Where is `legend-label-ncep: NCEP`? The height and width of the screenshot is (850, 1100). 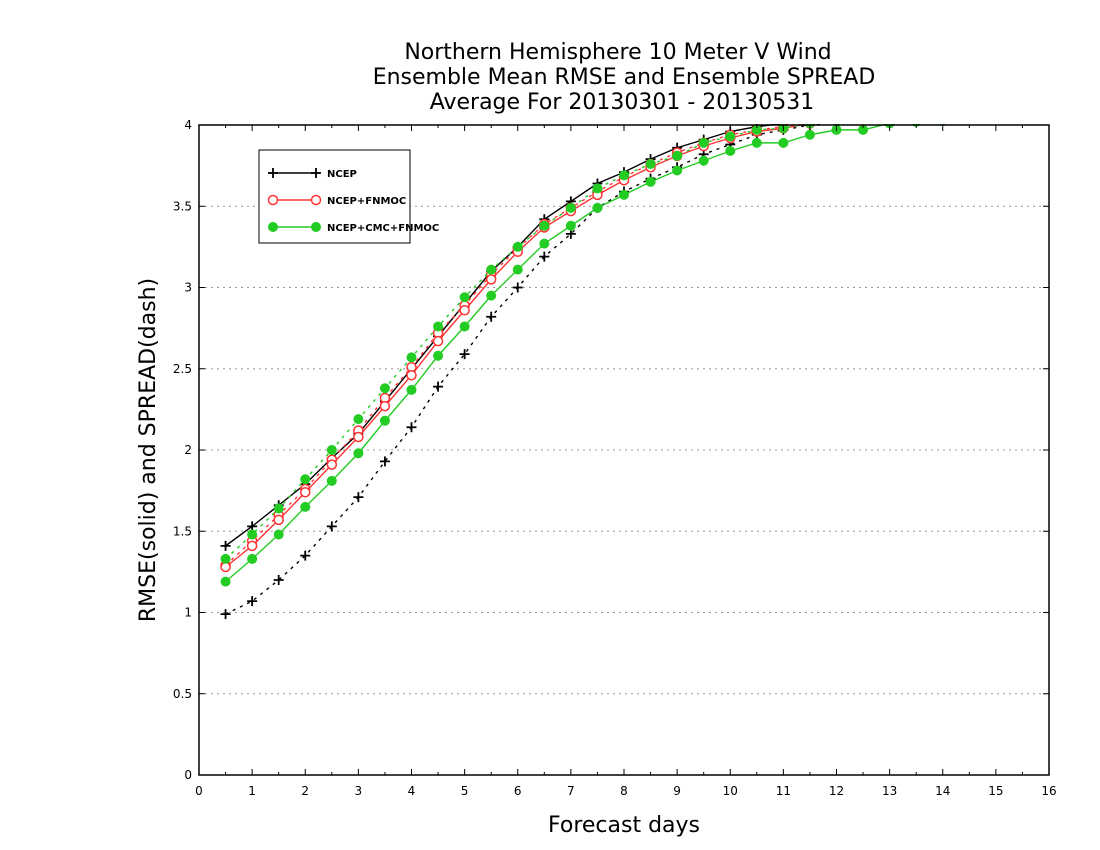
legend-label-ncep: NCEP is located at coordinates (342, 174).